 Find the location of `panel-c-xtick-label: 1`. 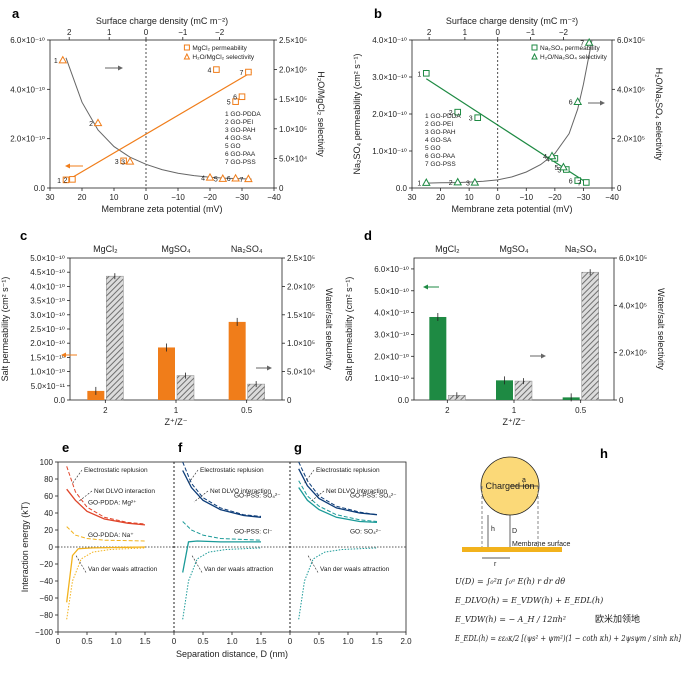

panel-c-xtick-label: 1 is located at coordinates (176, 410).